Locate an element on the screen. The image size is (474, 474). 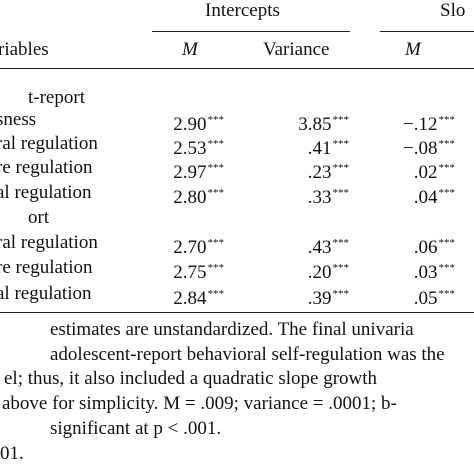
cell-value: .39 is located at coordinates (319, 298).